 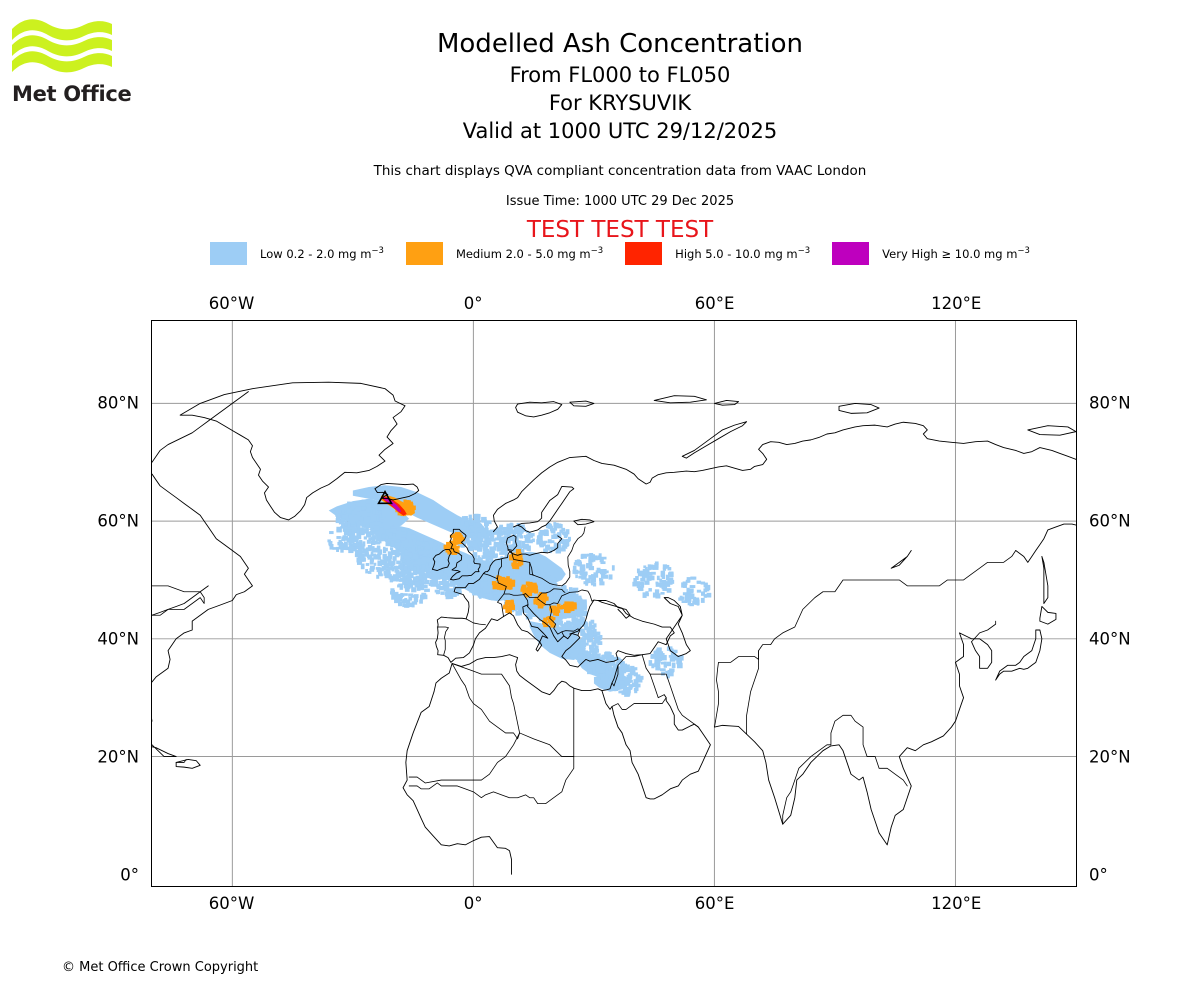 I want to click on x-axis-label-top: 0°, so click(x=473, y=303).